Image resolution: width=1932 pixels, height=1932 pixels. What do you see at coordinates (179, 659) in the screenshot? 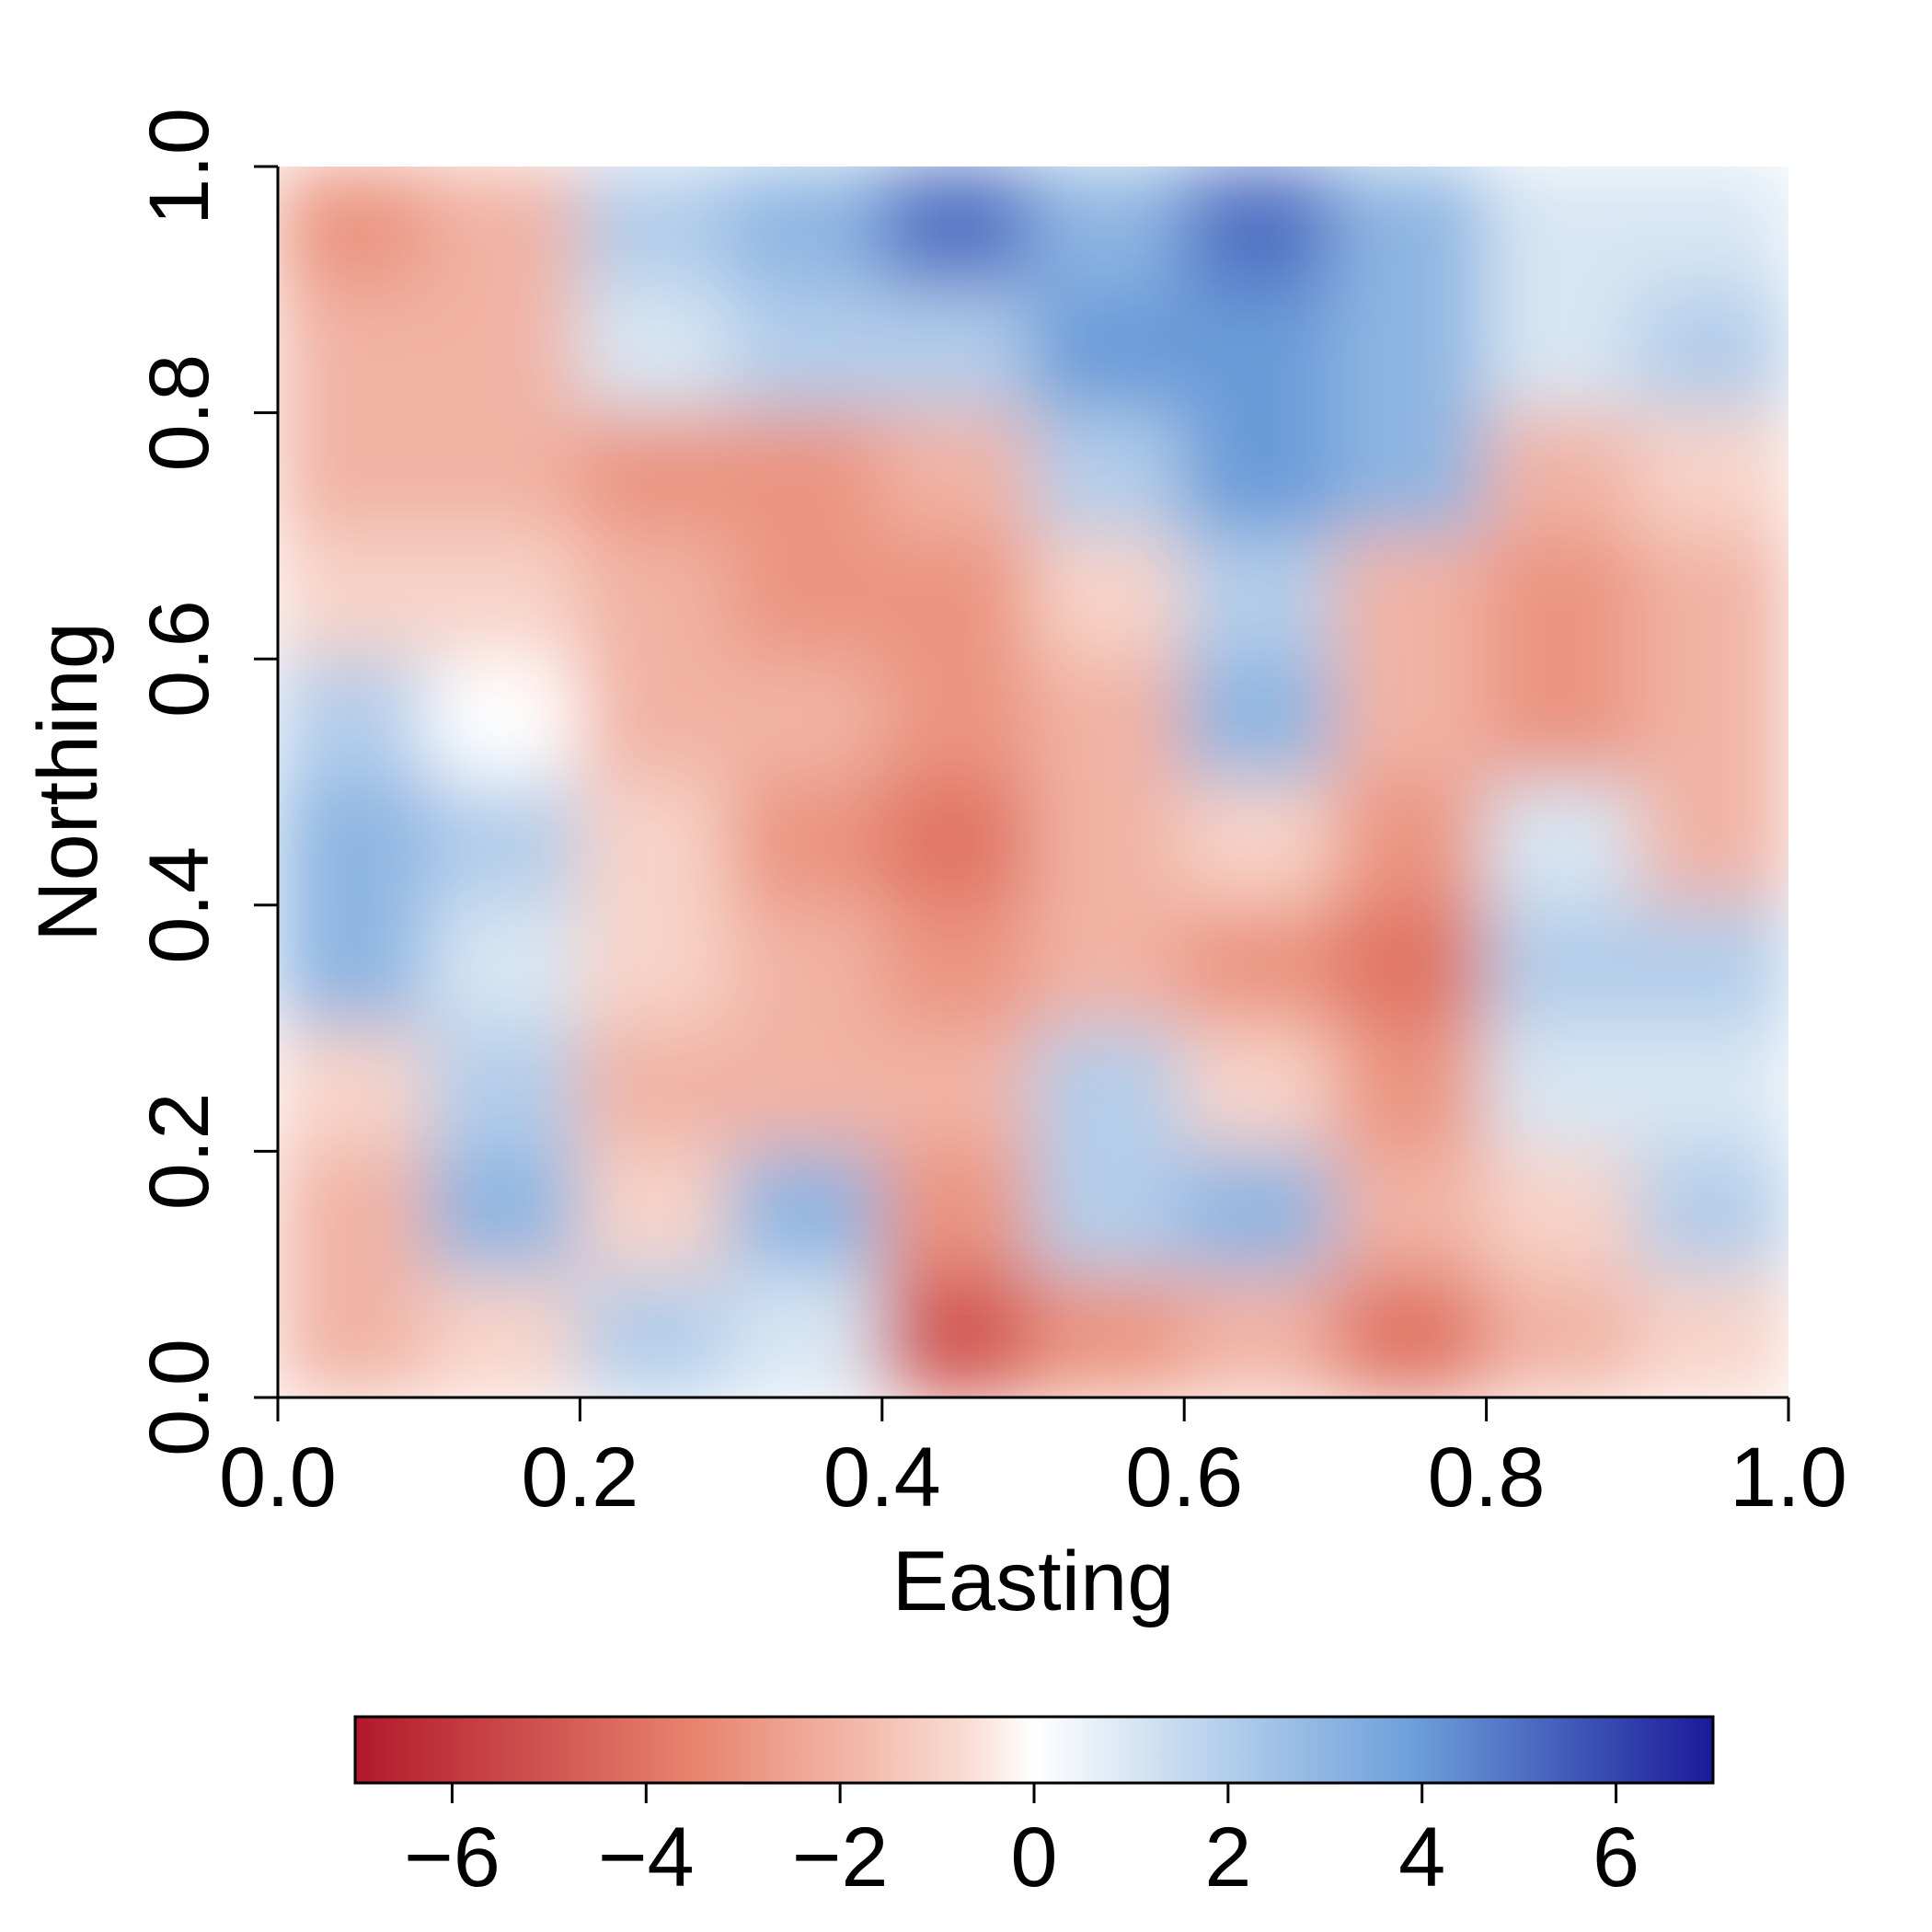
I see `y-tick-label: 0.6` at bounding box center [179, 659].